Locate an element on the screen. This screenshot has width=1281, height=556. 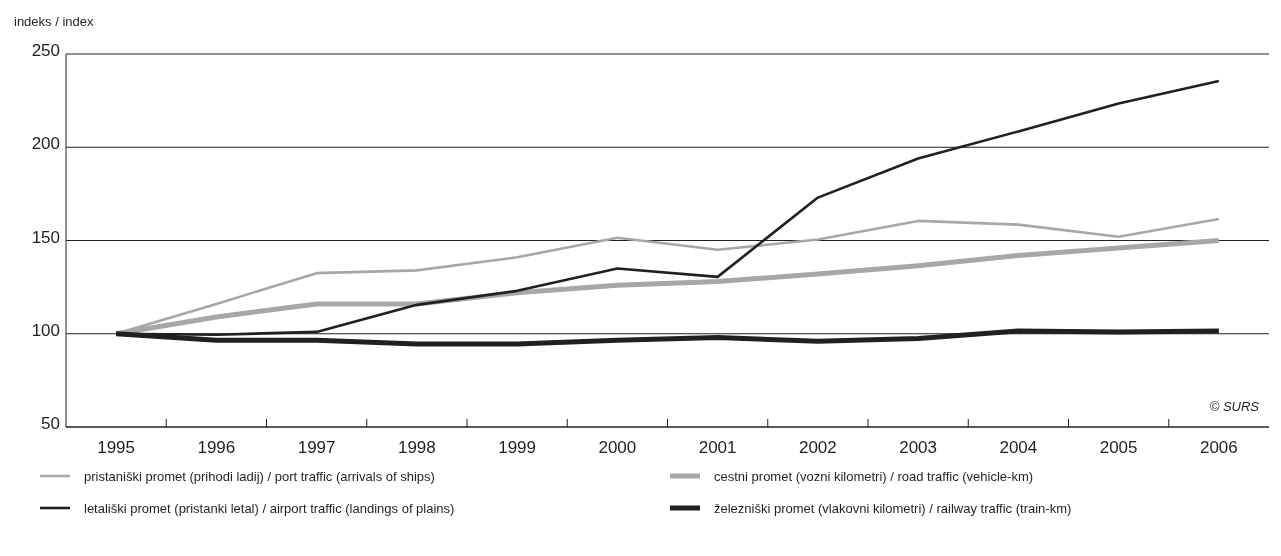
y-tick-label: 100 is located at coordinates (45, 330).